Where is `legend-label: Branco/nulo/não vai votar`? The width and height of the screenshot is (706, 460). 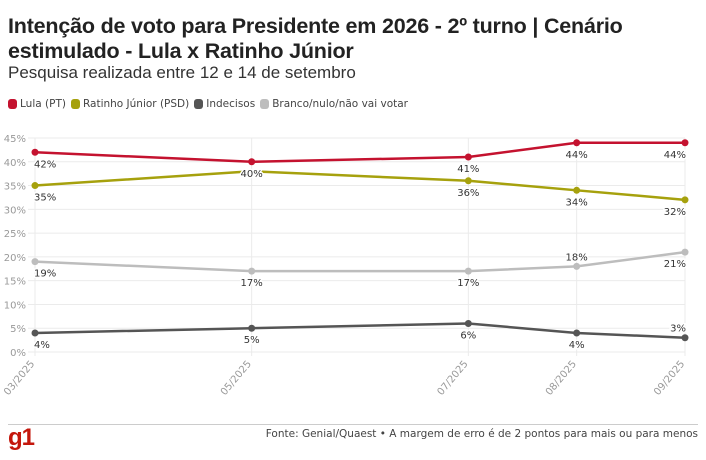
legend-label: Branco/nulo/não vai votar is located at coordinates (340, 104).